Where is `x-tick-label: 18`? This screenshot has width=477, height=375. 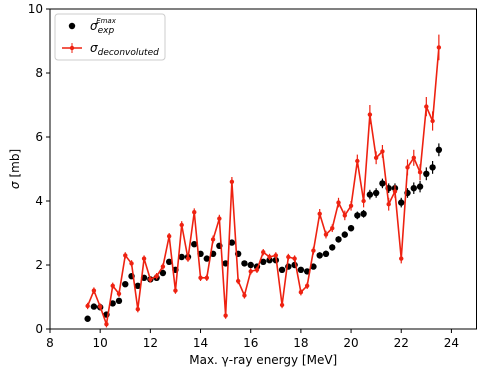 x-tick-label: 18 is located at coordinates (300, 343).